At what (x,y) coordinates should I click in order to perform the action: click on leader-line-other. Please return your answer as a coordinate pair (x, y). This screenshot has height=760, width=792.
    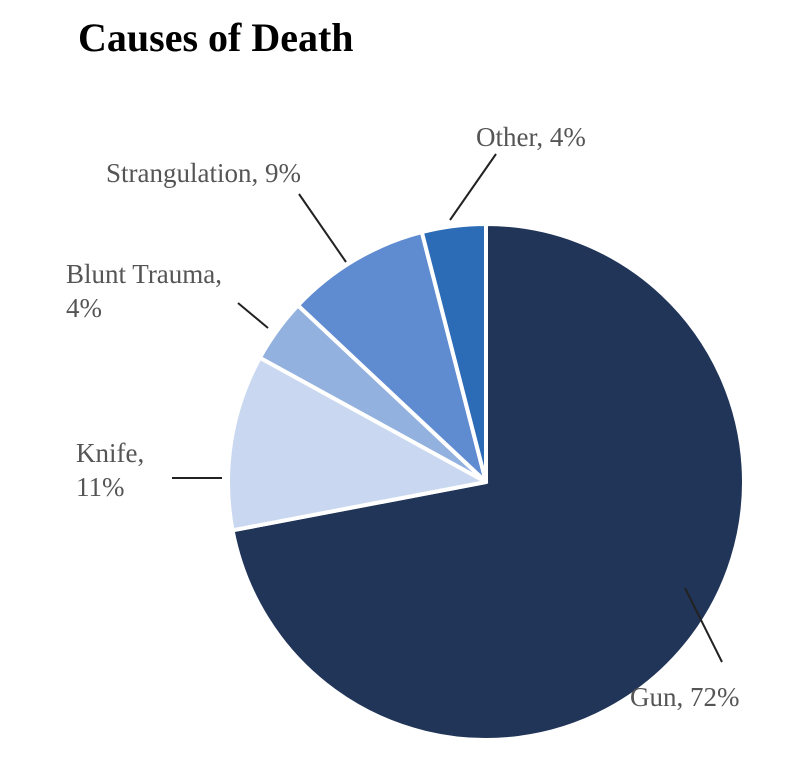
    Looking at the image, I should click on (473, 187).